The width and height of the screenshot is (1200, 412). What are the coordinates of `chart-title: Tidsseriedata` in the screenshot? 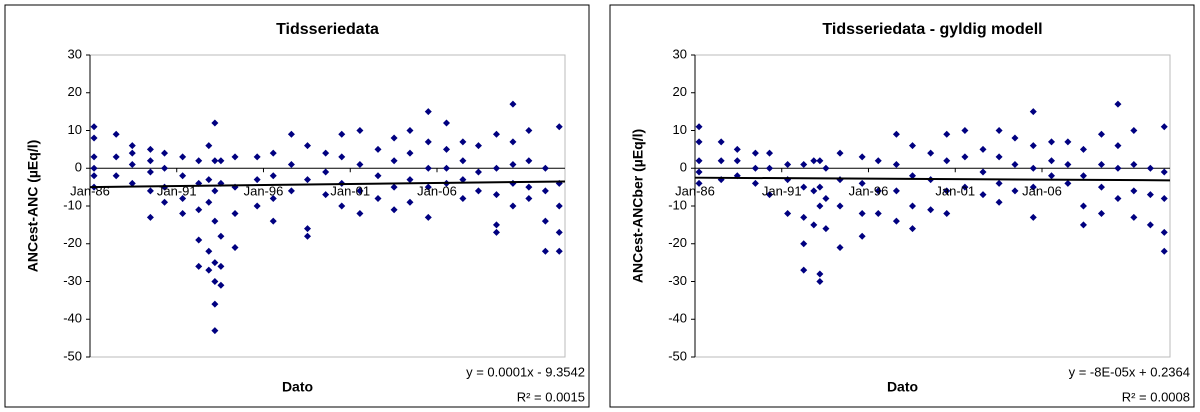 It's located at (327, 29).